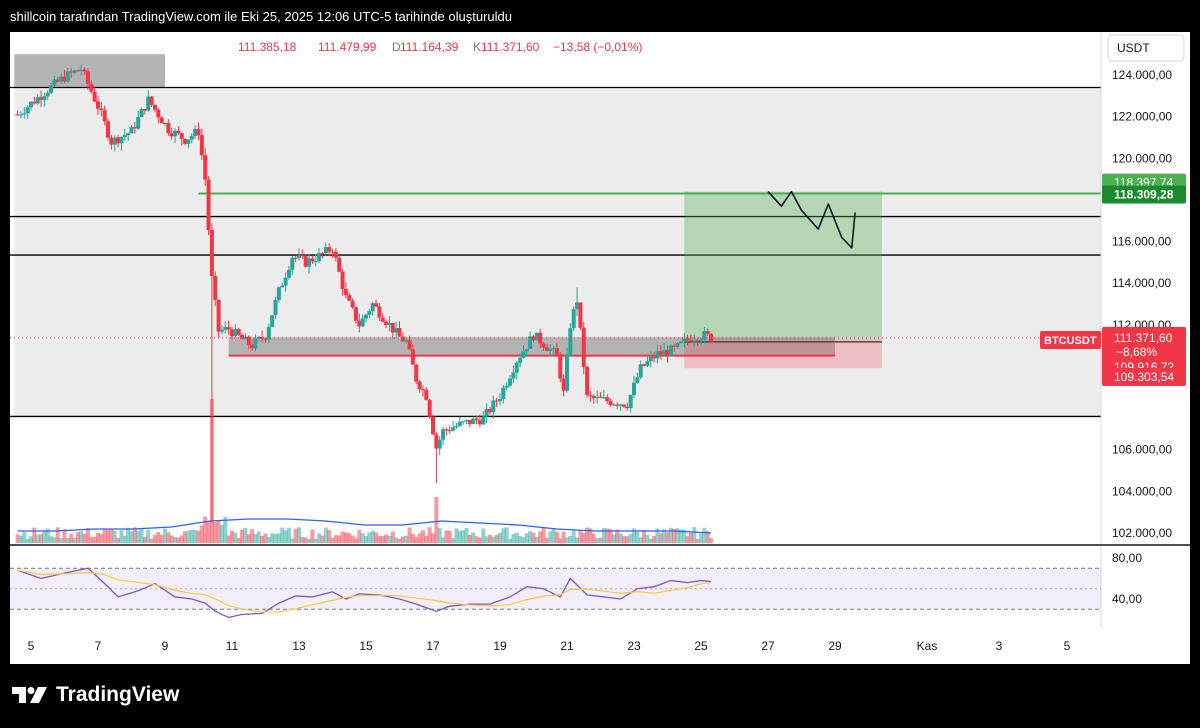 Image resolution: width=1200 pixels, height=728 pixels. I want to click on rsi-pane: 80,00 40,00, so click(576, 585).